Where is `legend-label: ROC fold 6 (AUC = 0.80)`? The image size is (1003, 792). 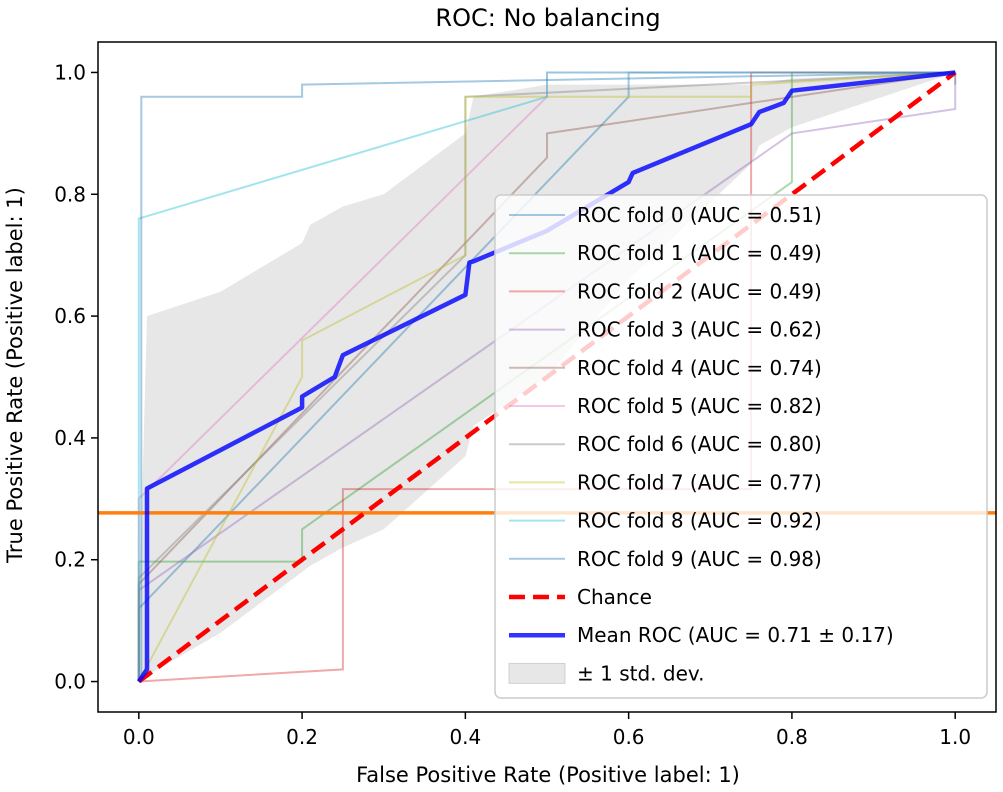
legend-label: ROC fold 6 (AUC = 0.80) is located at coordinates (699, 444).